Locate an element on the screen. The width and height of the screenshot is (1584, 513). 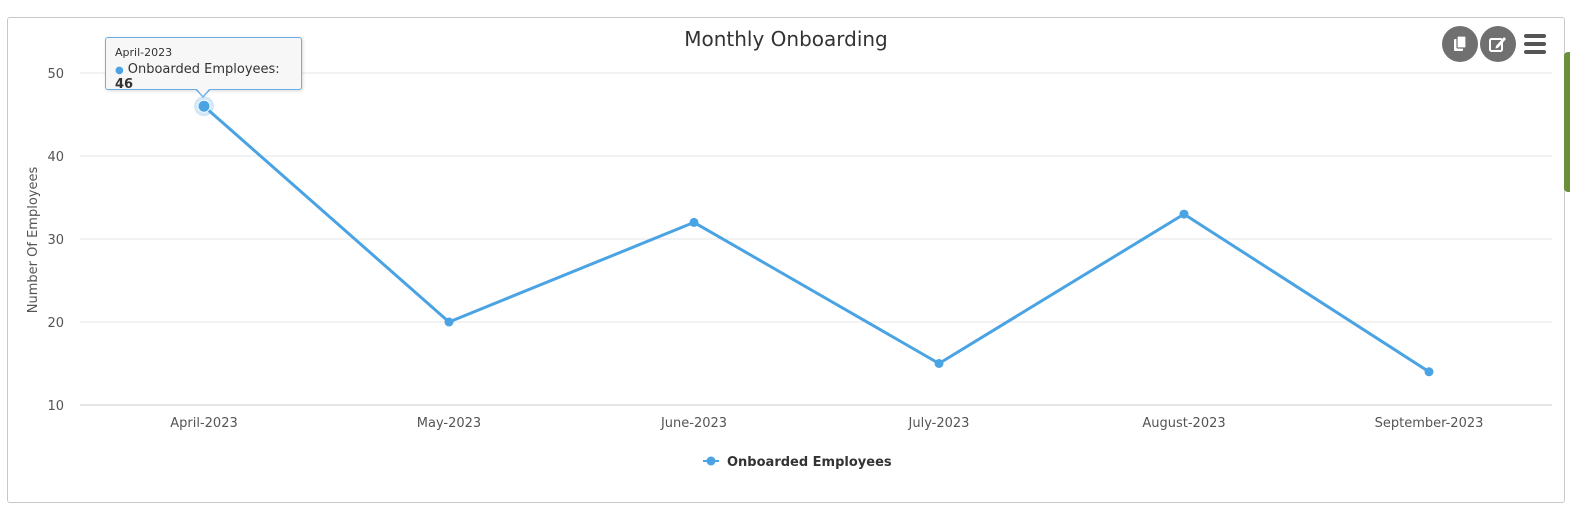
tooltip-value: 46 is located at coordinates (124, 84).